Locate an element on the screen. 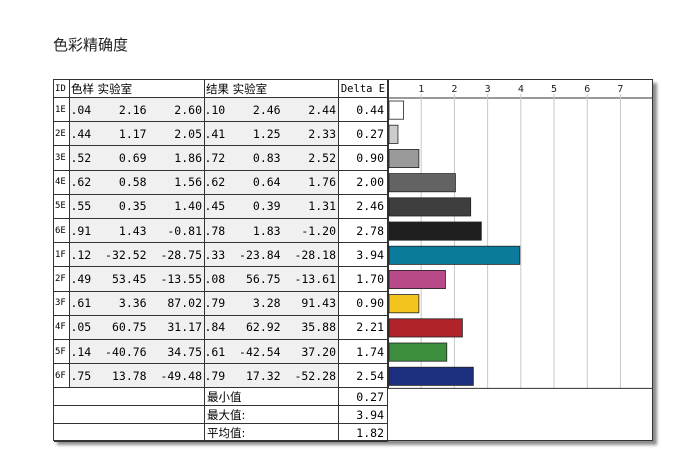  table-row: 3E 65.52 0.69 1.86 64.72 0.83 2.52 0.90 is located at coordinates (221, 158).